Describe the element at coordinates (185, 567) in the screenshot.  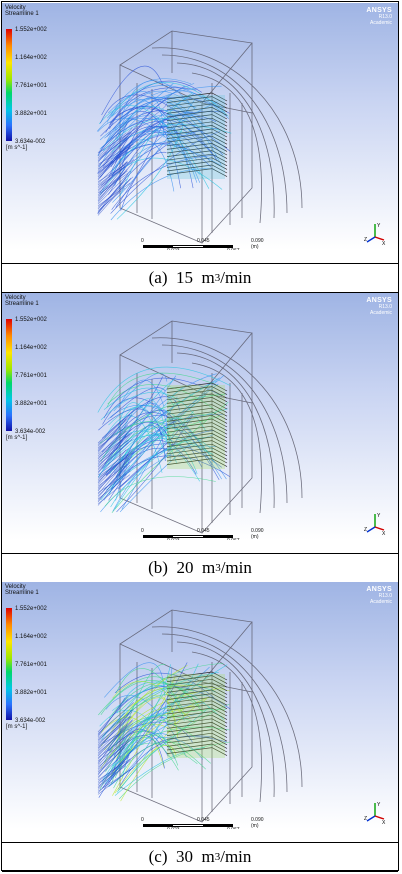
I see `caption-value: 20` at that location.